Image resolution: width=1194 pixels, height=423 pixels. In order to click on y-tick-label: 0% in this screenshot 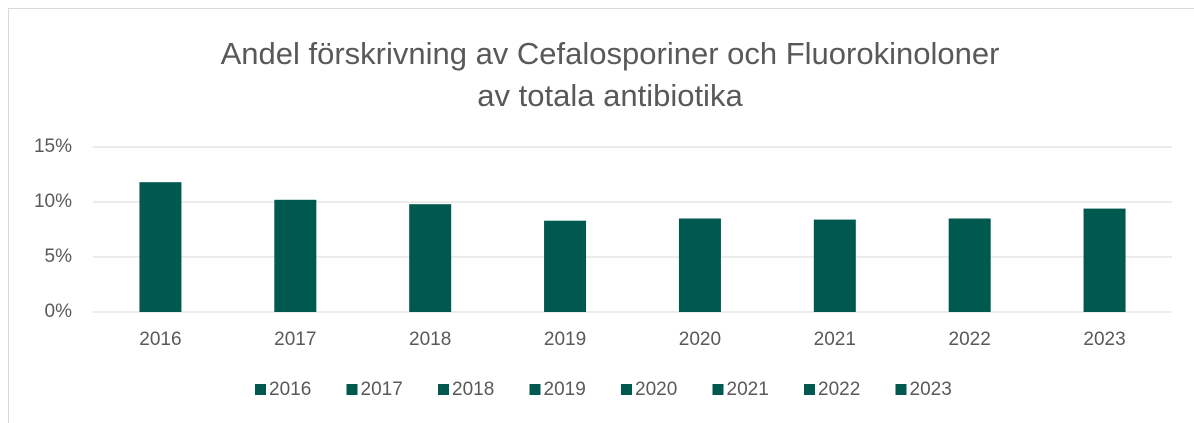, I will do `click(59, 311)`.